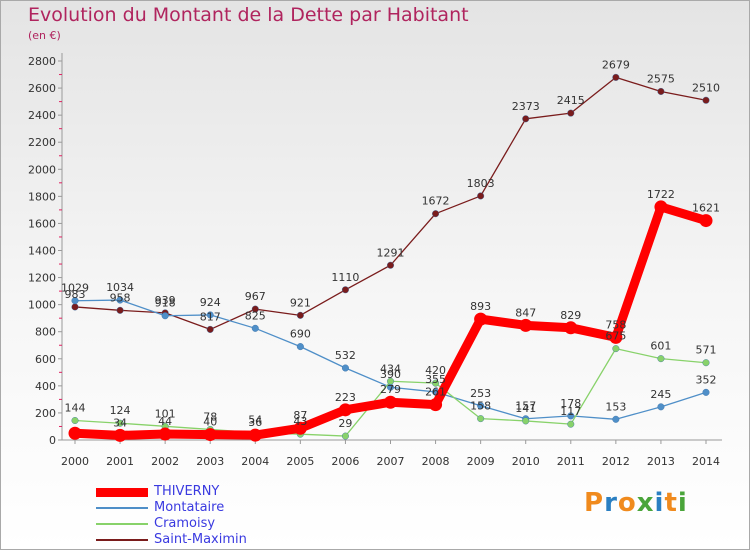 The width and height of the screenshot is (750, 550). I want to click on data-label: 434, so click(390, 368).